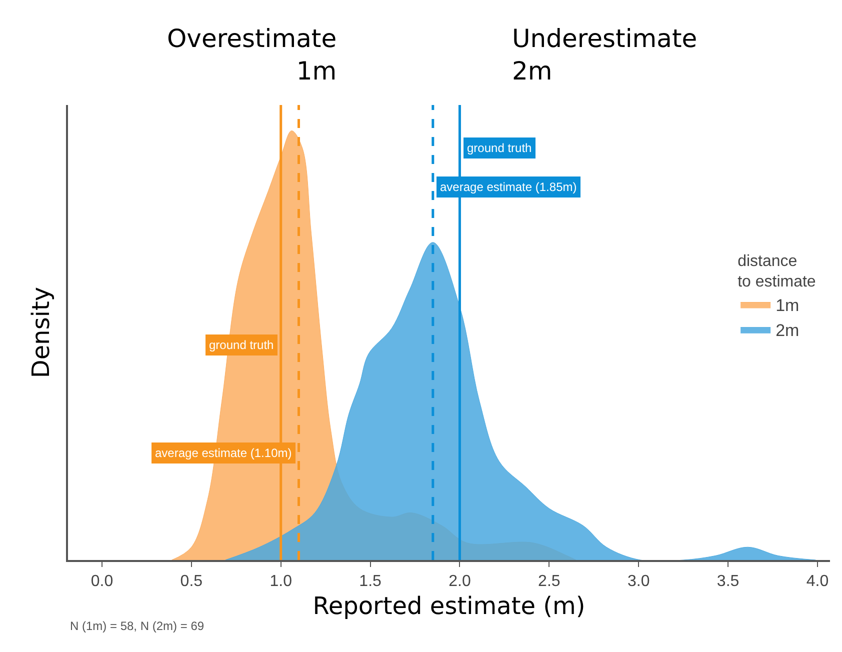 The image size is (842, 652). What do you see at coordinates (459, 581) in the screenshot?
I see `x-tick-label: 2.0` at bounding box center [459, 581].